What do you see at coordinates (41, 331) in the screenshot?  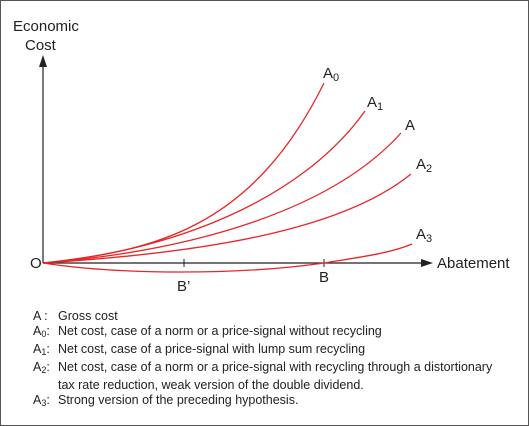 I see `legend-key: A0:` at bounding box center [41, 331].